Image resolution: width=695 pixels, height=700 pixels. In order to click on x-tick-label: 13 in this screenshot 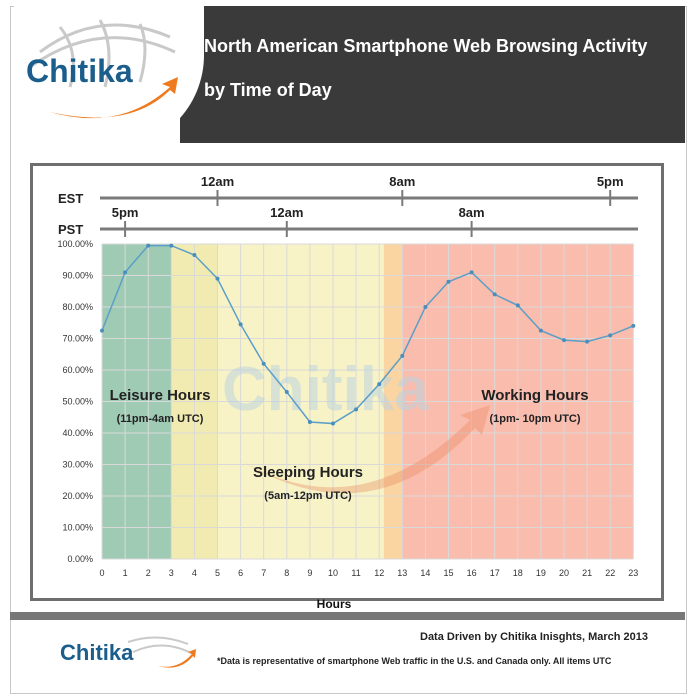, I will do `click(402, 573)`.